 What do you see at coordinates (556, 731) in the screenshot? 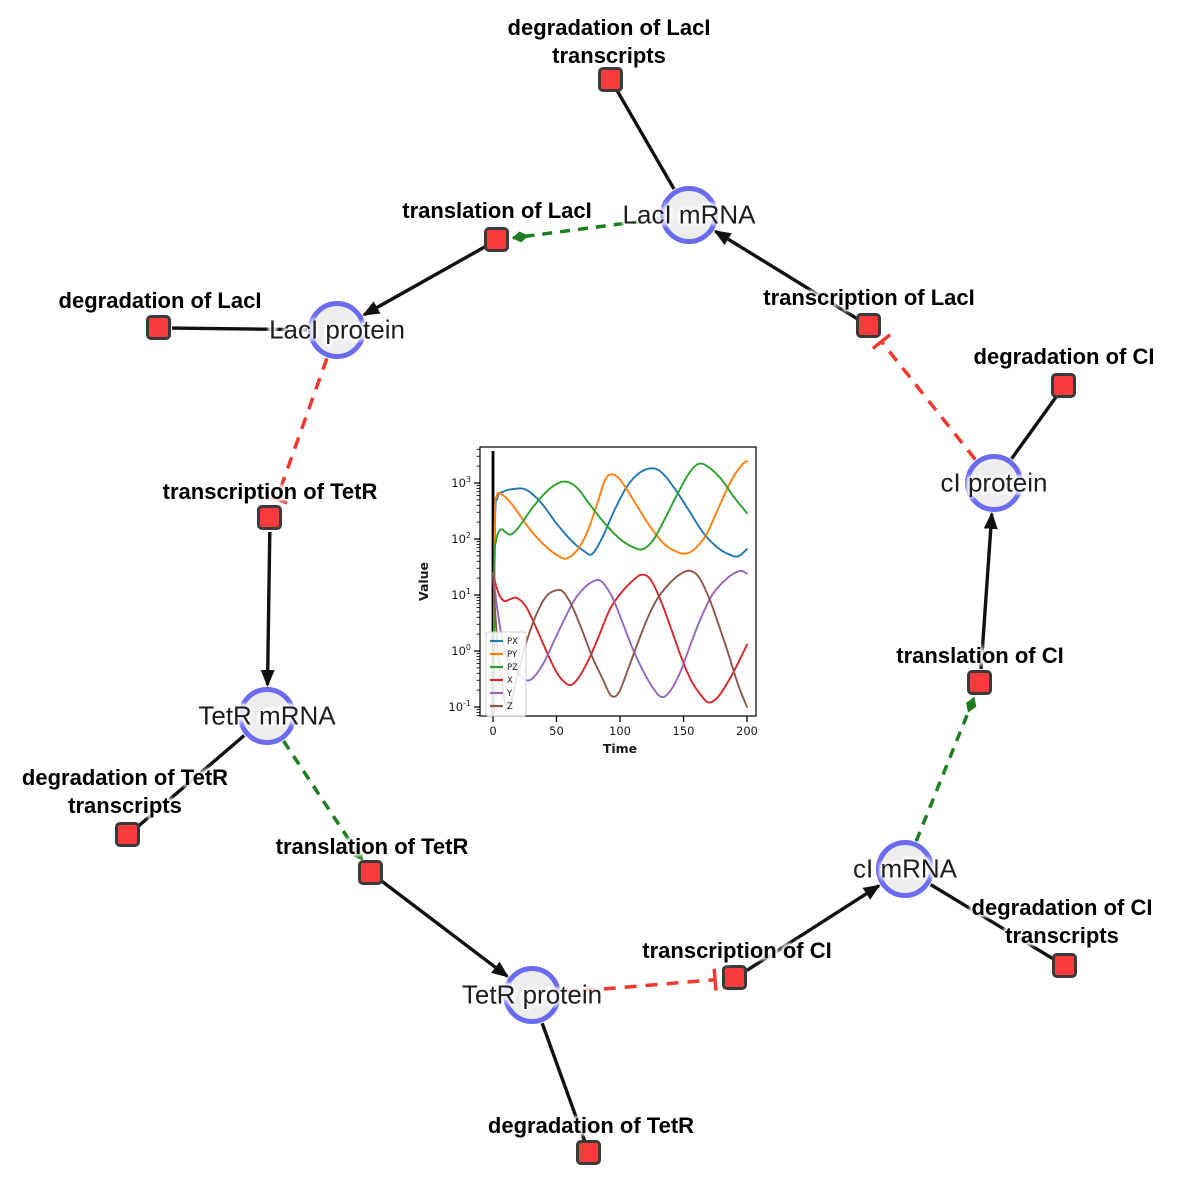
I see `x-tick-label: 50` at bounding box center [556, 731].